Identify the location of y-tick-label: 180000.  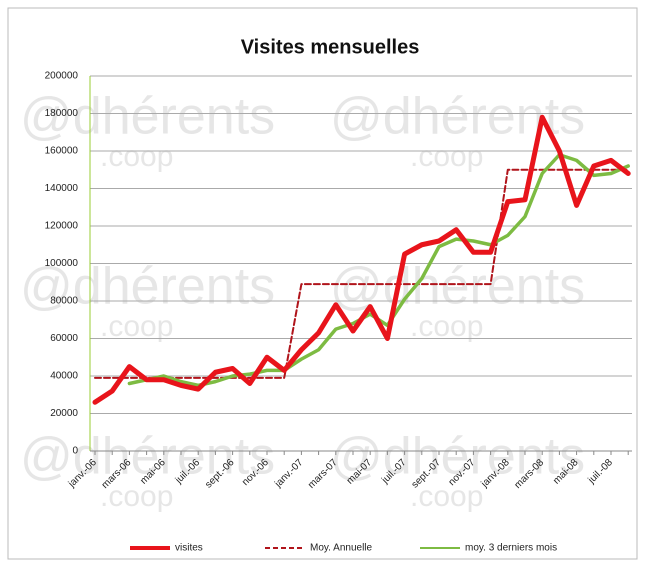
(62, 113).